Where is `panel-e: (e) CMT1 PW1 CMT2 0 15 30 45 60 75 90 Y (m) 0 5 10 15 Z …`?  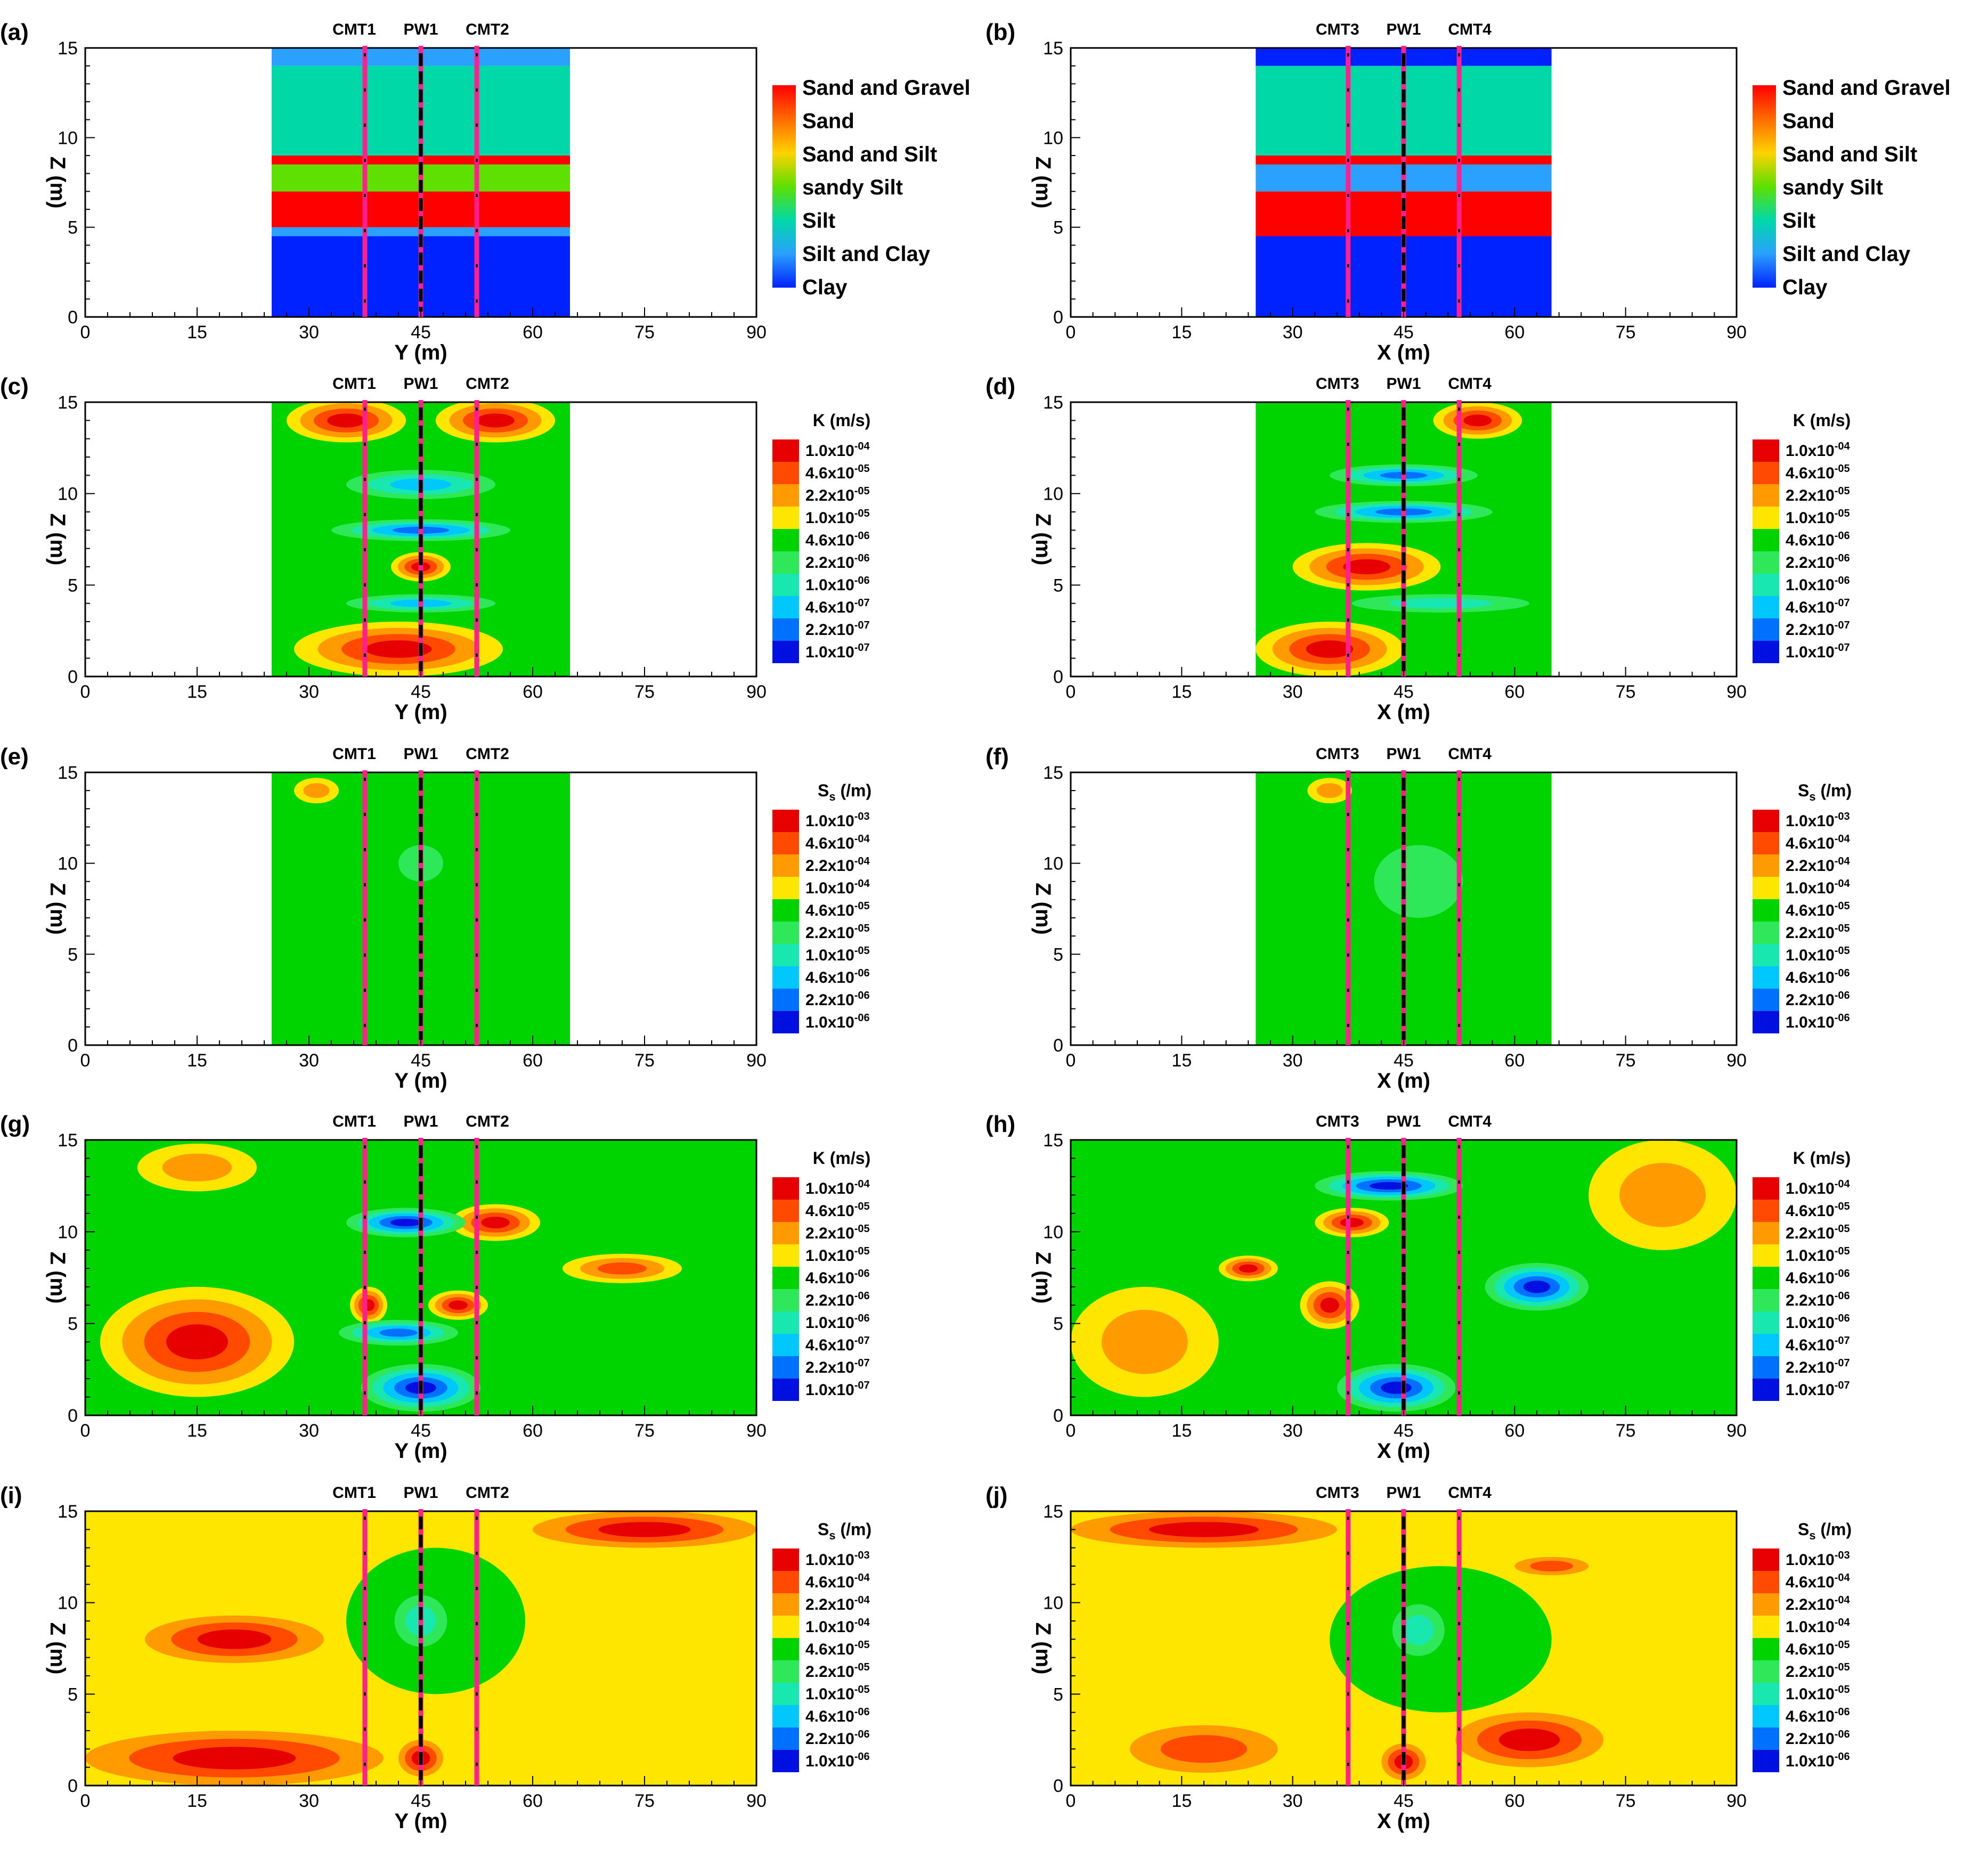
panel-e: (e) CMT1 PW1 CMT2 0 15 30 45 60 75 90 Y (m) 0 5 10 15 Z … is located at coordinates (435, 918).